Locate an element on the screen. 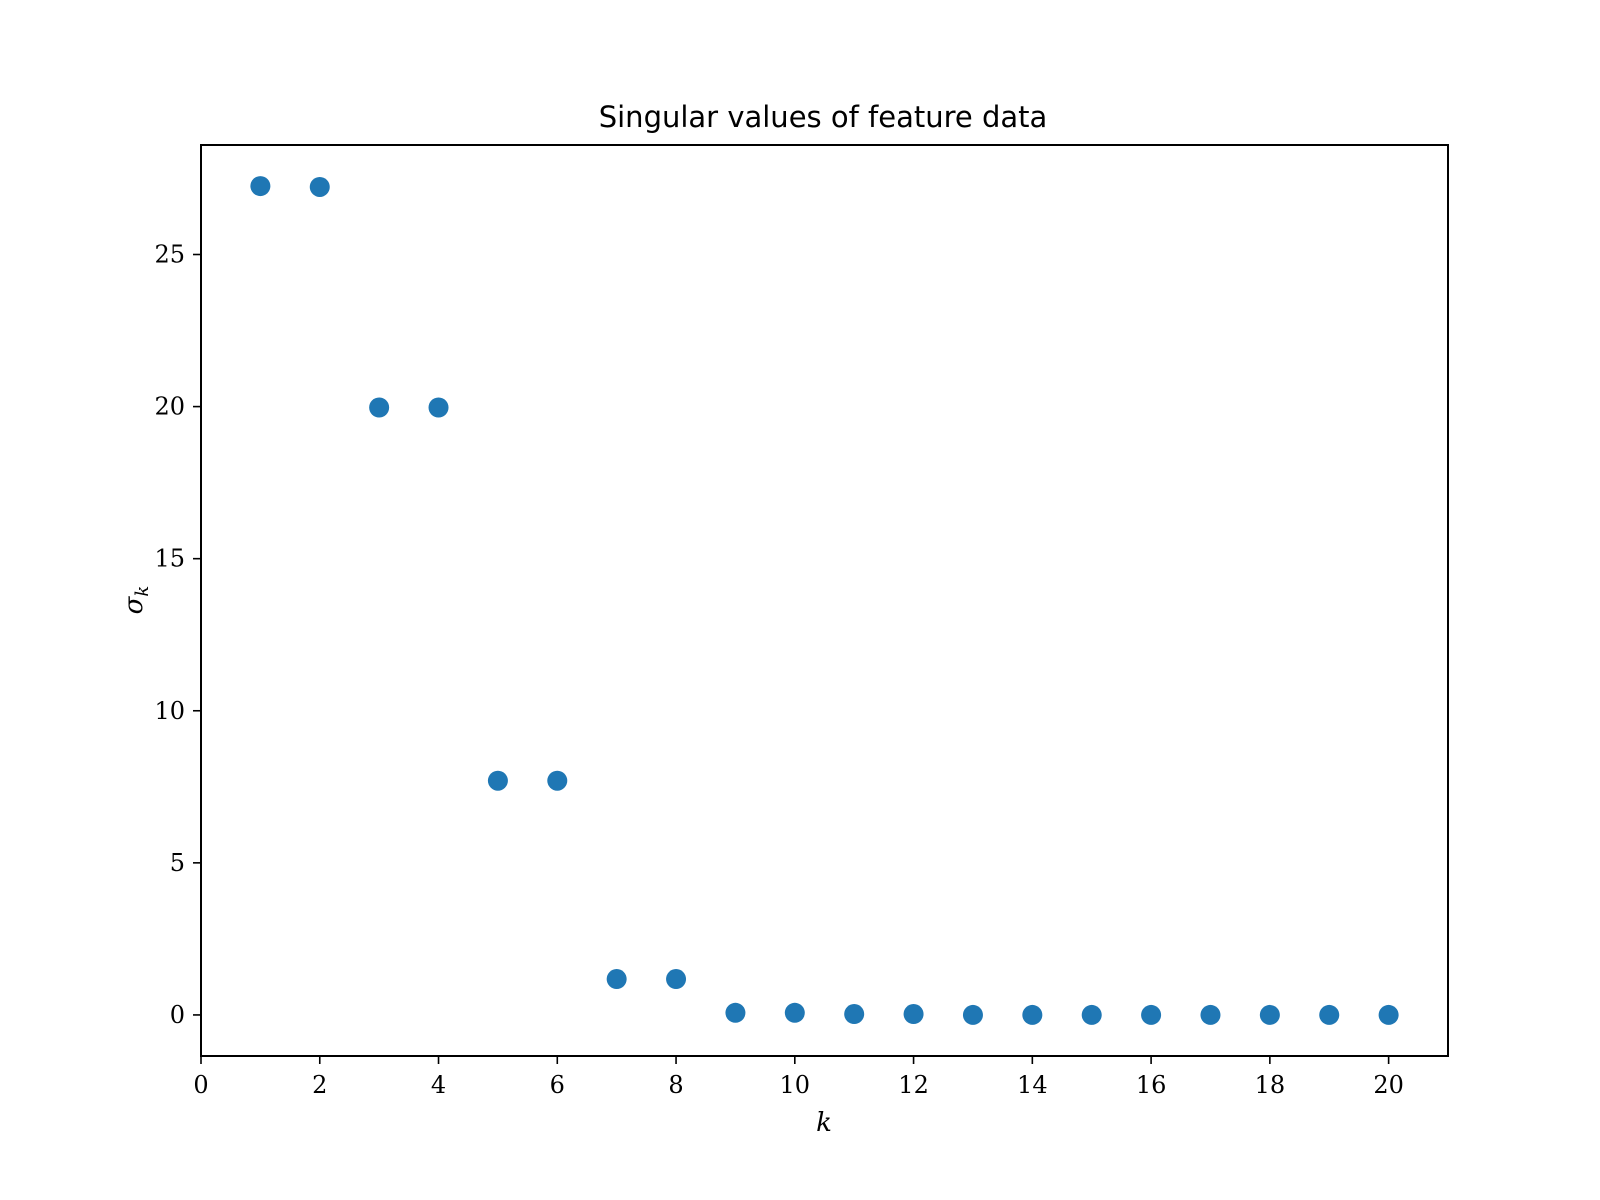  y-tick-label: 20 is located at coordinates (169, 407).